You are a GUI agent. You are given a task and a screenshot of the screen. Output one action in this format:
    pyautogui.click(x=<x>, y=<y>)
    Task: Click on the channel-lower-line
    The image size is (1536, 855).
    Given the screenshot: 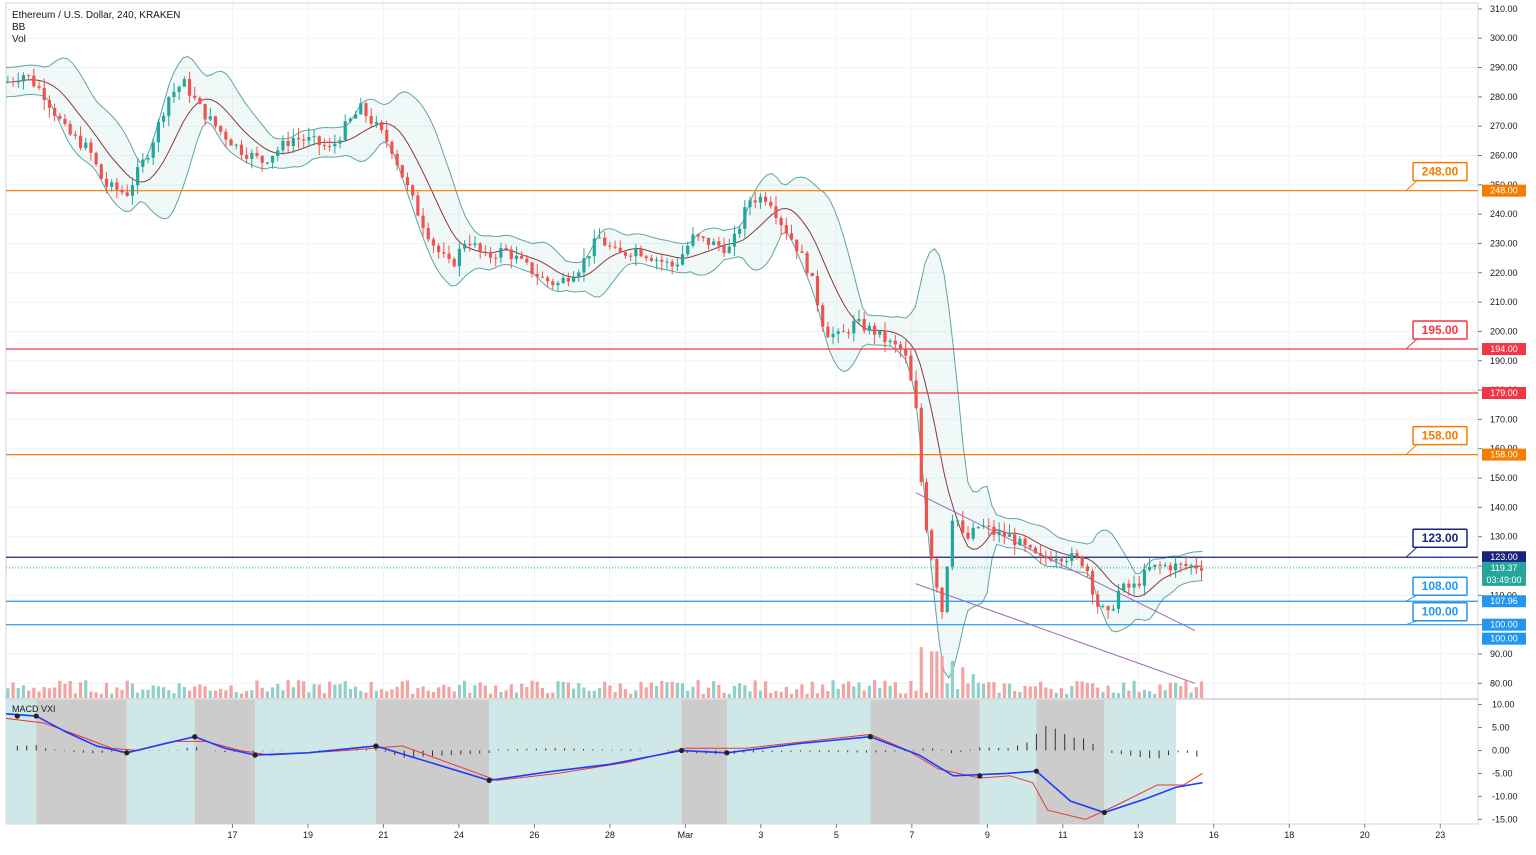 What is the action you would take?
    pyautogui.click(x=1055, y=633)
    